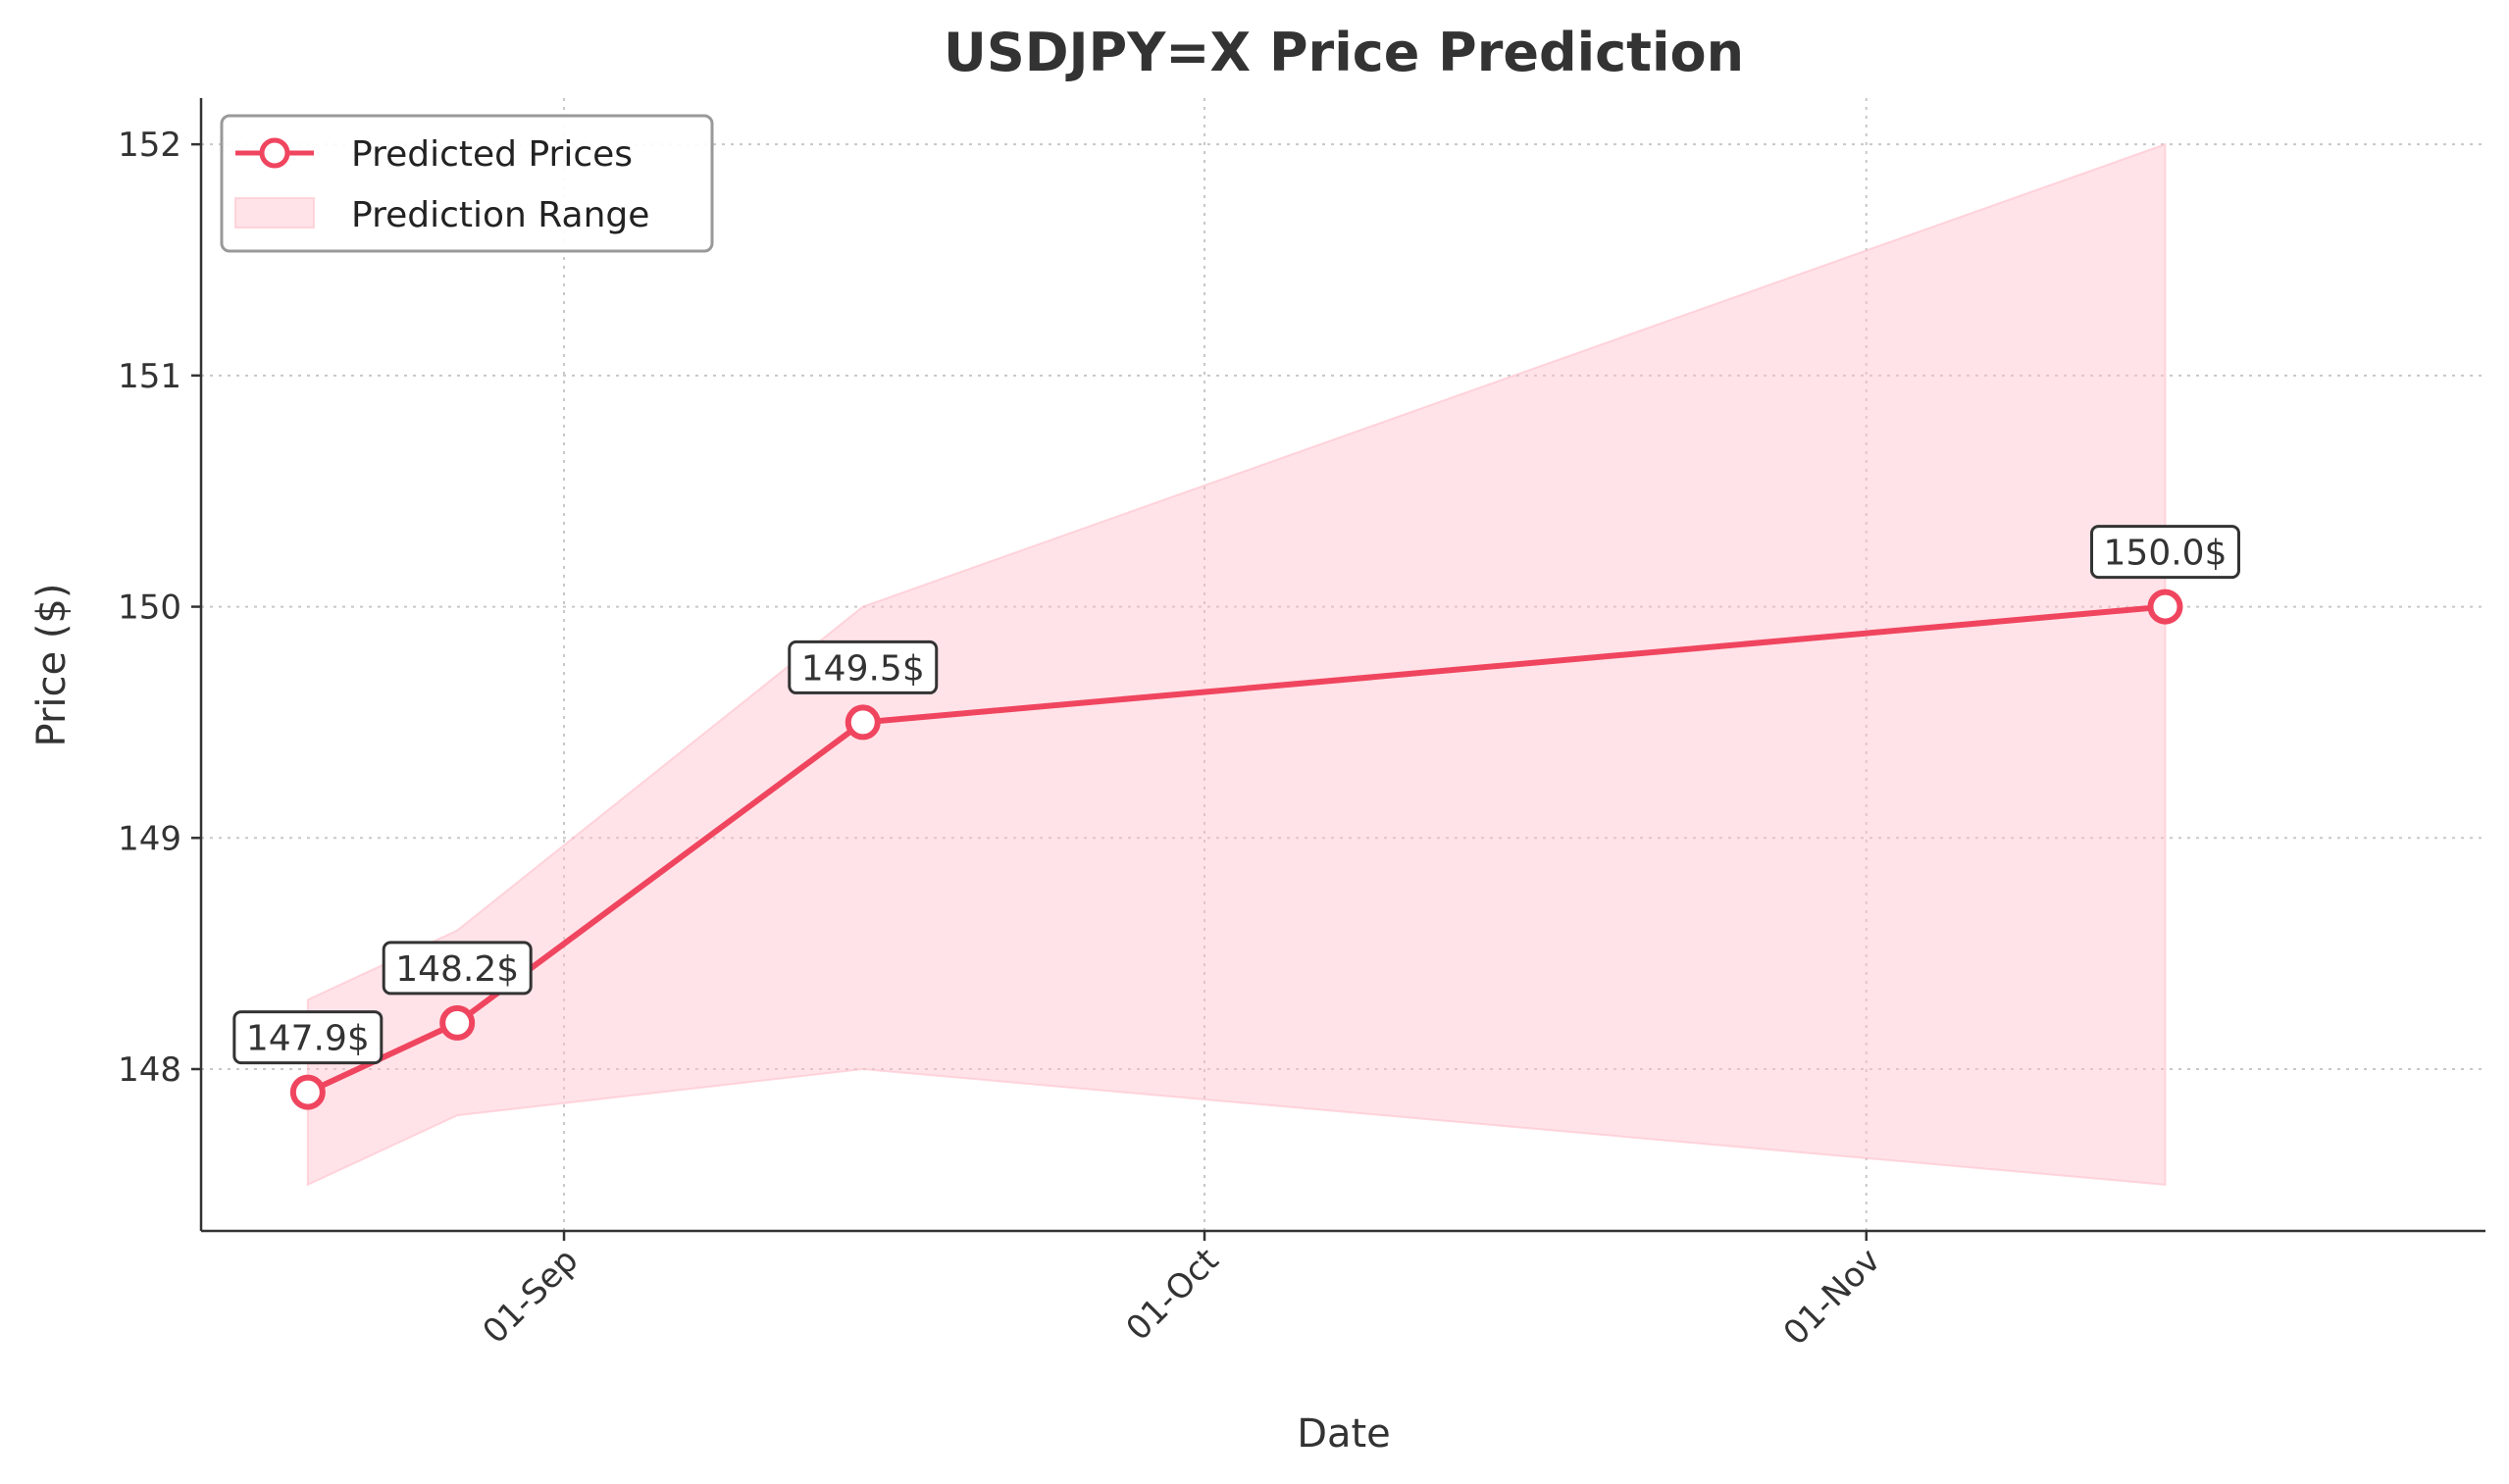 This screenshot has height=1484, width=2509. Describe the element at coordinates (149, 377) in the screenshot. I see `y-tick-label: 151` at that location.